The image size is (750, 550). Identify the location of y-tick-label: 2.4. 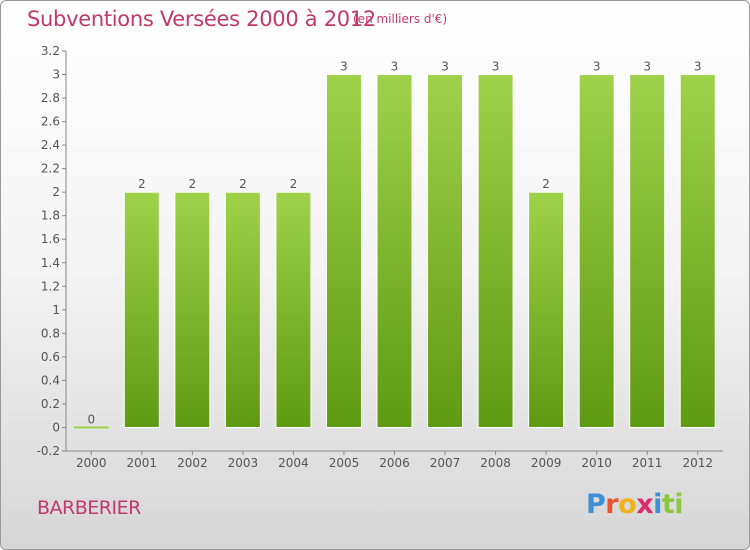
(50, 145).